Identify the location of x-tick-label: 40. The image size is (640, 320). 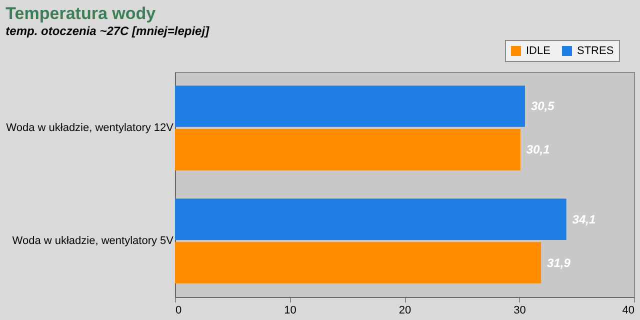
(628, 310).